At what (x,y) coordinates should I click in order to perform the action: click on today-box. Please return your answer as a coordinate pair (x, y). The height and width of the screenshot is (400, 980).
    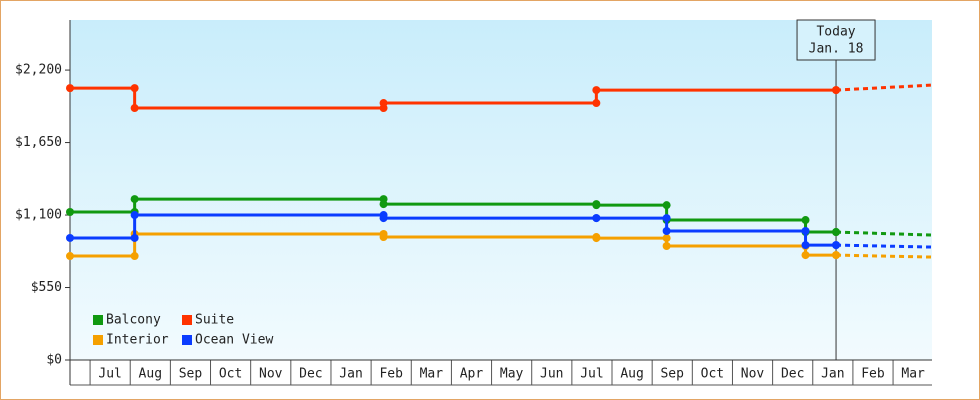
    Looking at the image, I should click on (836, 40).